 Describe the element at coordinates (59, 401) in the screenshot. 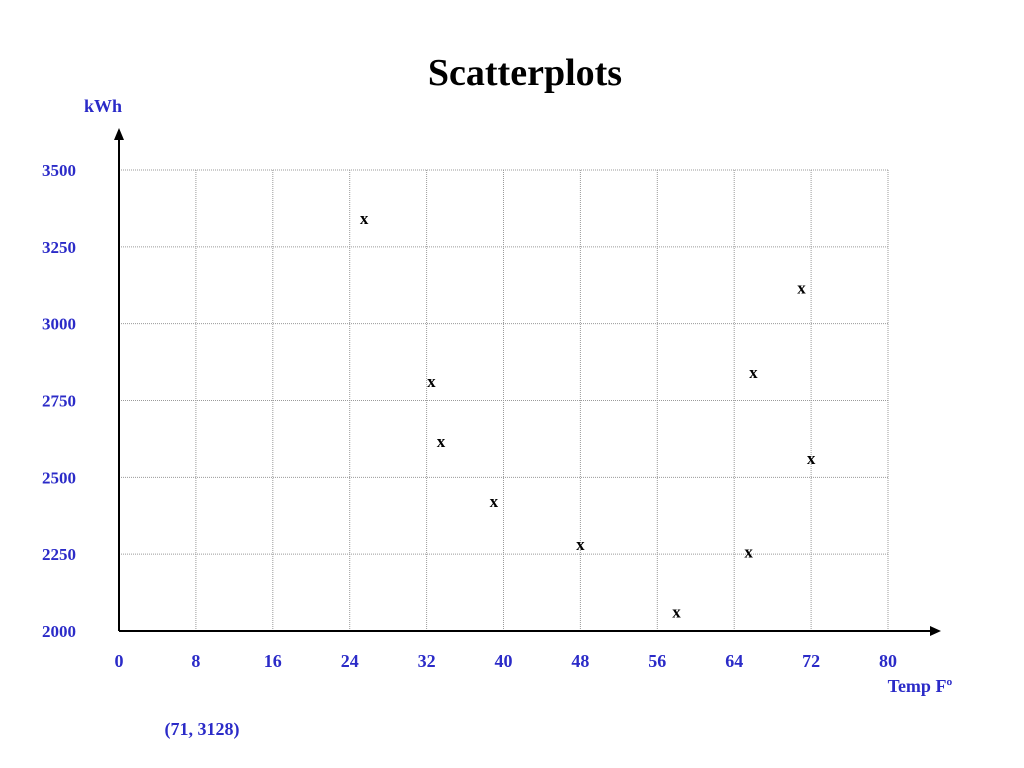

I see `y-tick-label: 2750` at that location.